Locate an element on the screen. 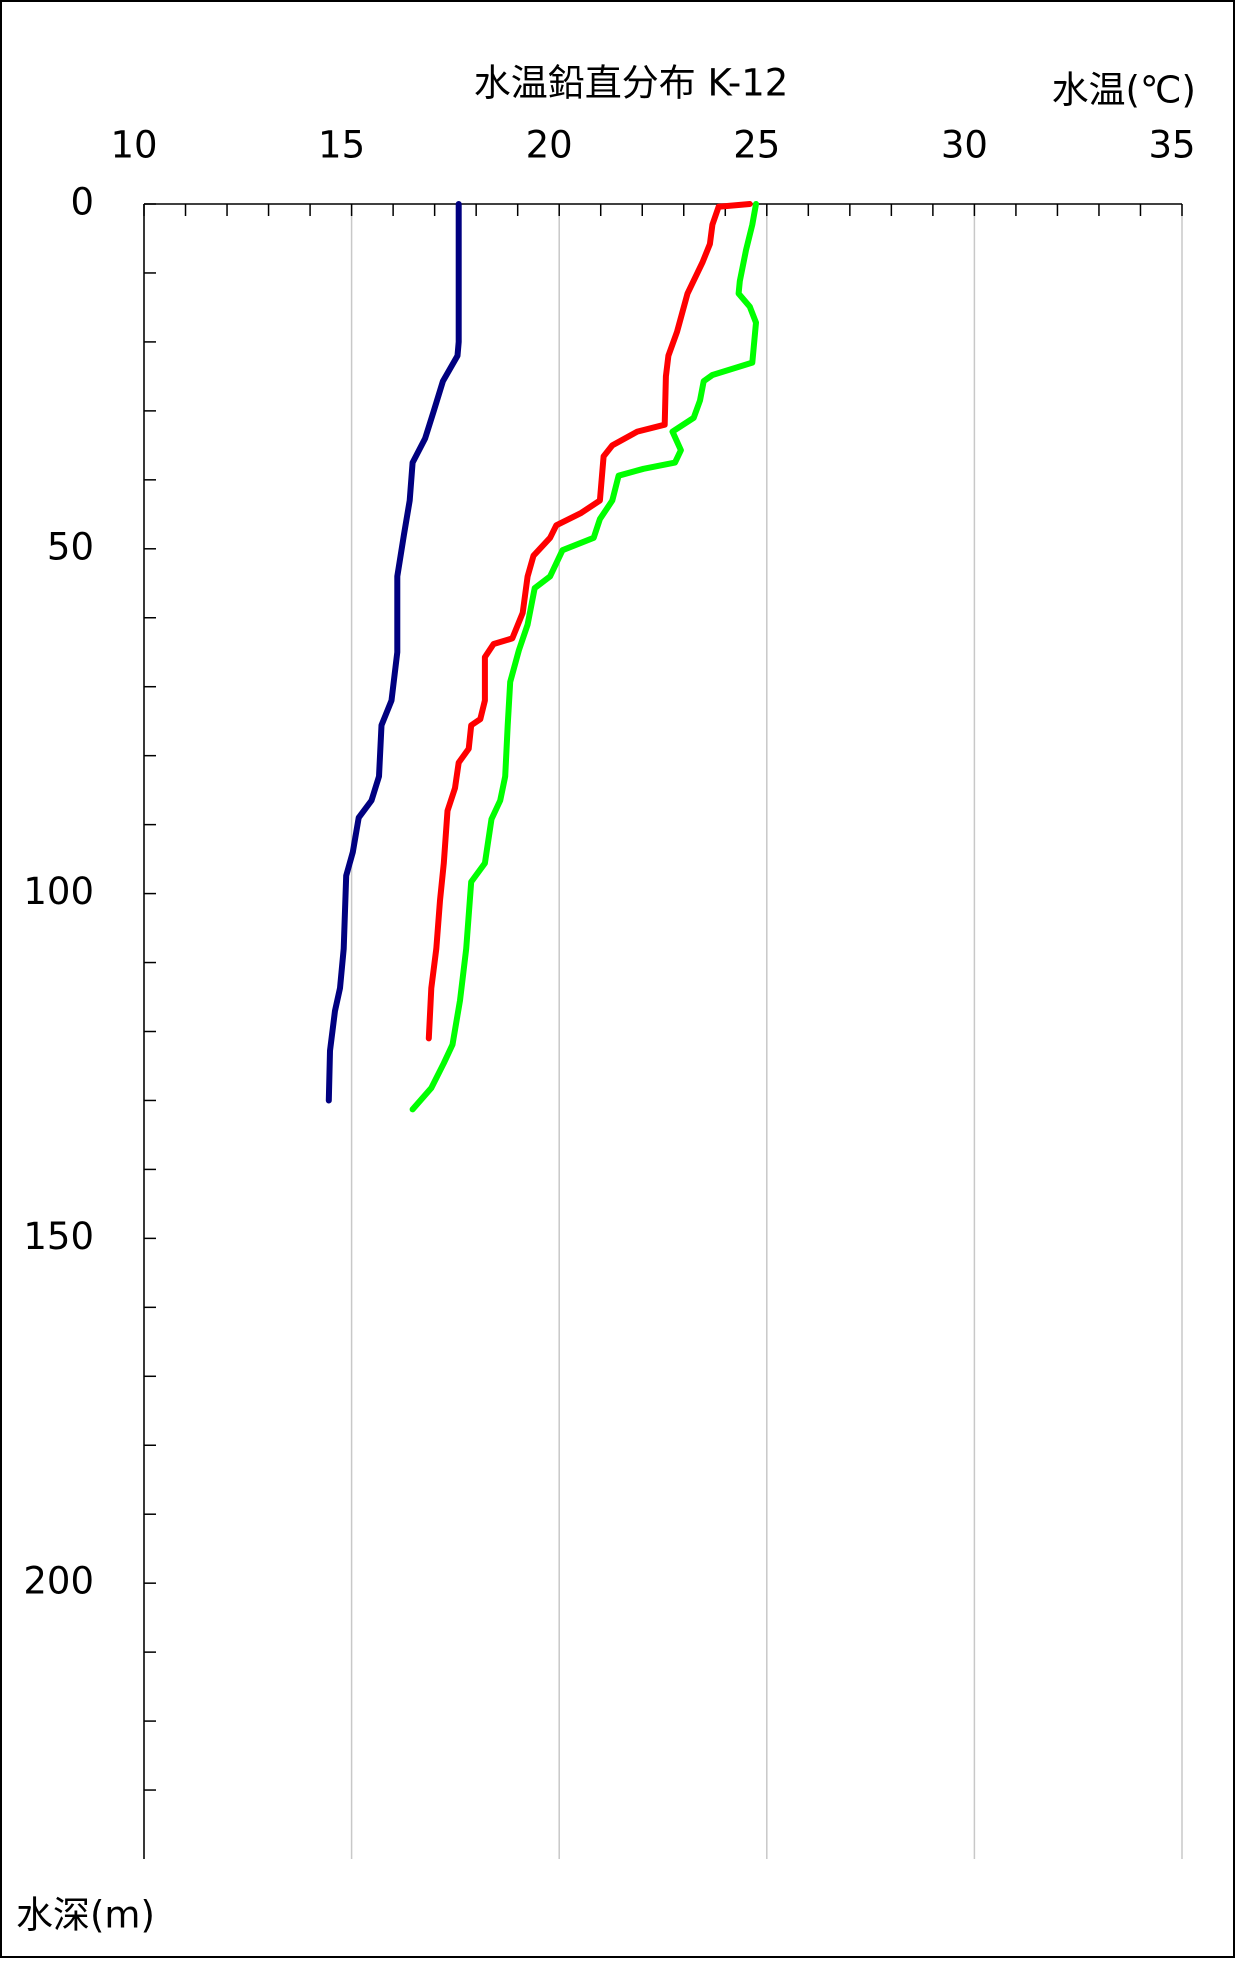 The width and height of the screenshot is (1235, 1962). chart-title: 水温鉛直分布 K-12 is located at coordinates (631, 83).